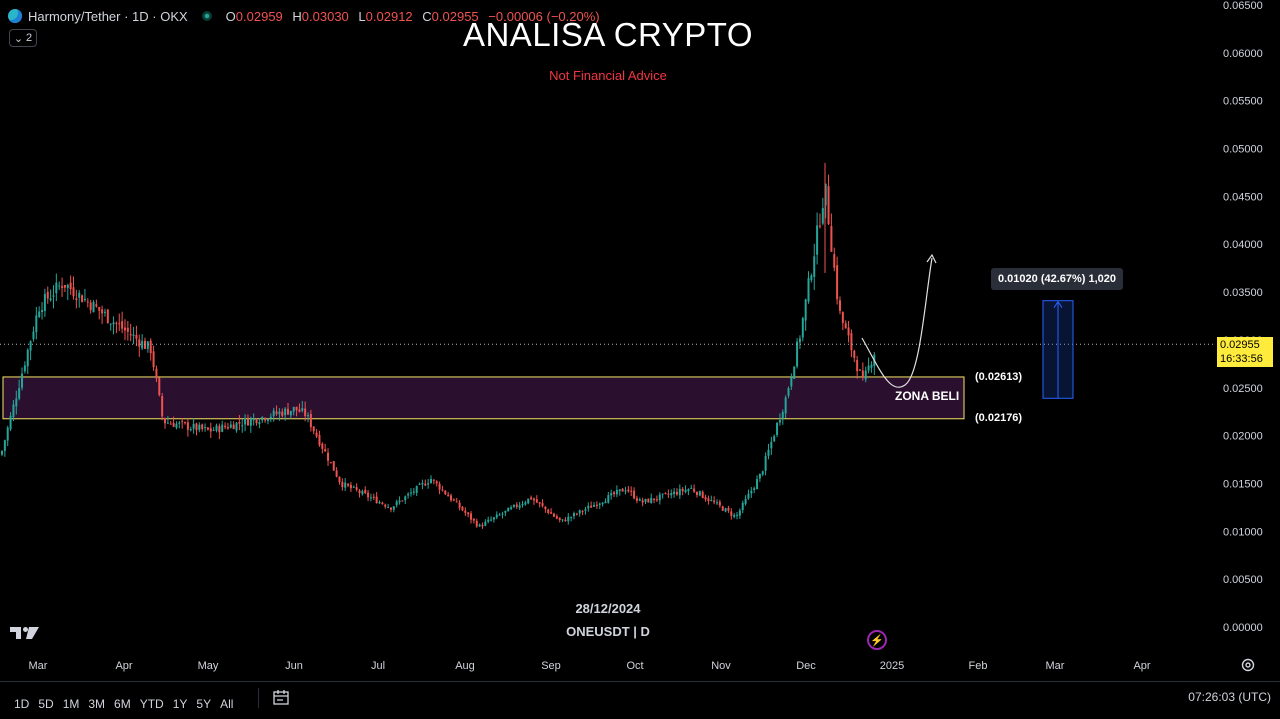 The height and width of the screenshot is (719, 1280). What do you see at coordinates (25, 633) in the screenshot?
I see `tradingview-logo-icon` at bounding box center [25, 633].